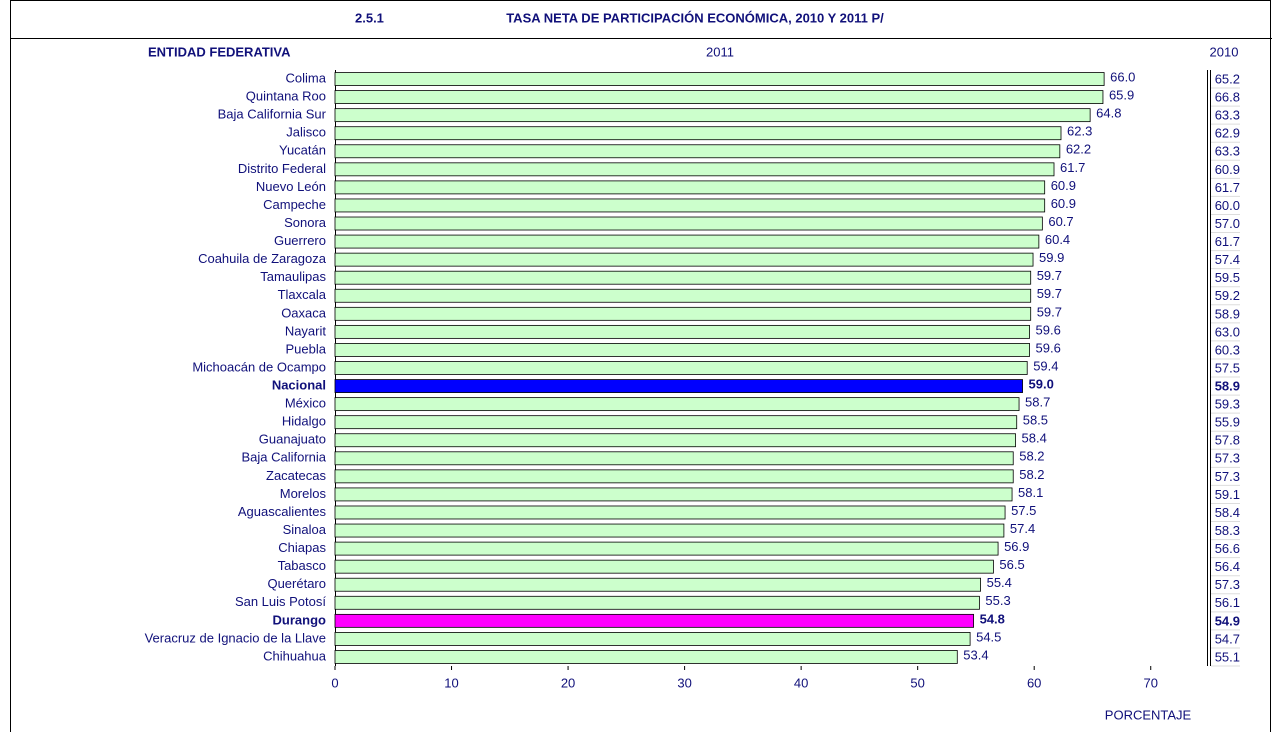 The width and height of the screenshot is (1272, 732). Describe the element at coordinates (1037, 402) in the screenshot. I see `value-label: 58.7` at that location.